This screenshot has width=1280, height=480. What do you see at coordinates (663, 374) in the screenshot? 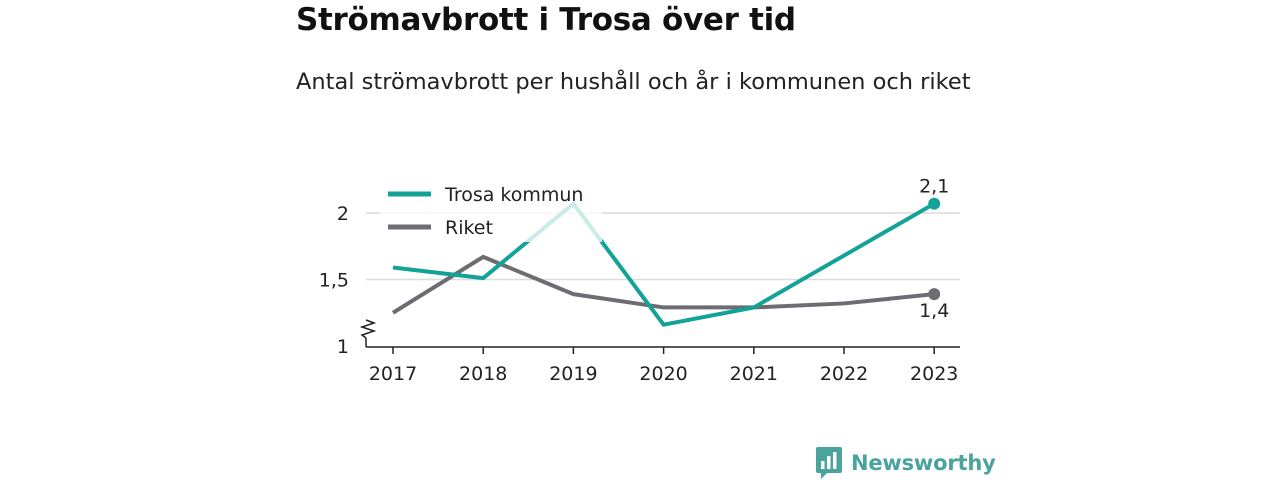
I see `x-tick-label: 2020` at bounding box center [663, 374].